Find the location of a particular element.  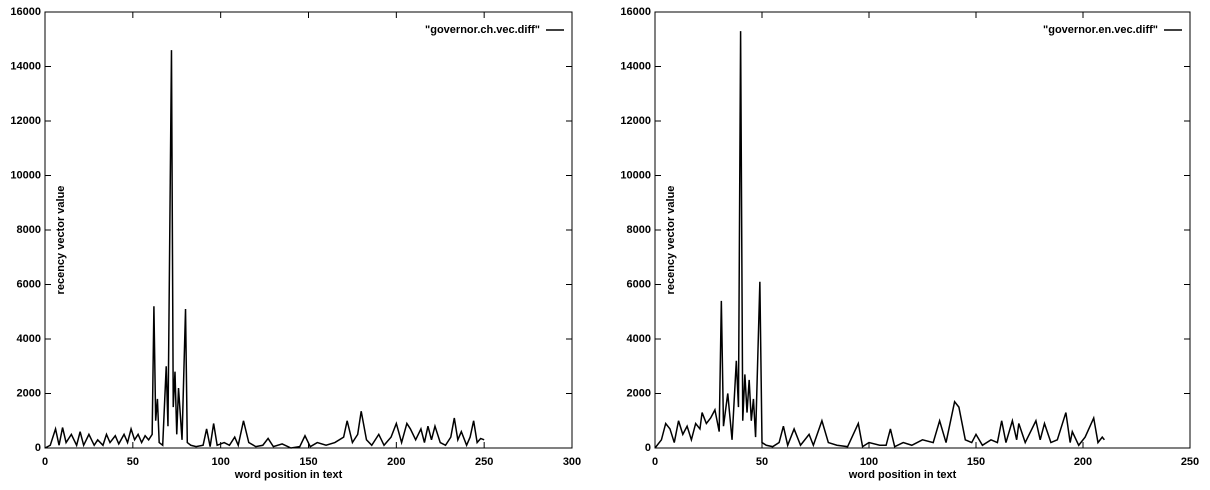

legend-label: "governor.ch.vec.diff" is located at coordinates (482, 30).